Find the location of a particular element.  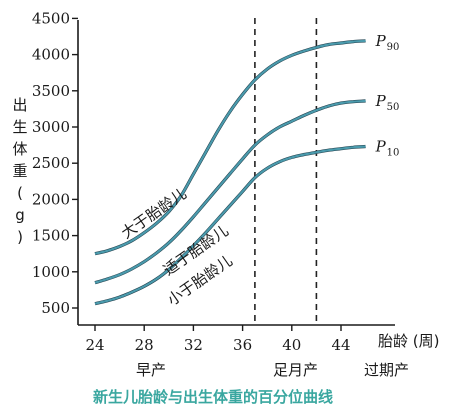

chart-caption: 新生儿胎龄与出生体重的百分位曲线 is located at coordinates (213, 397).